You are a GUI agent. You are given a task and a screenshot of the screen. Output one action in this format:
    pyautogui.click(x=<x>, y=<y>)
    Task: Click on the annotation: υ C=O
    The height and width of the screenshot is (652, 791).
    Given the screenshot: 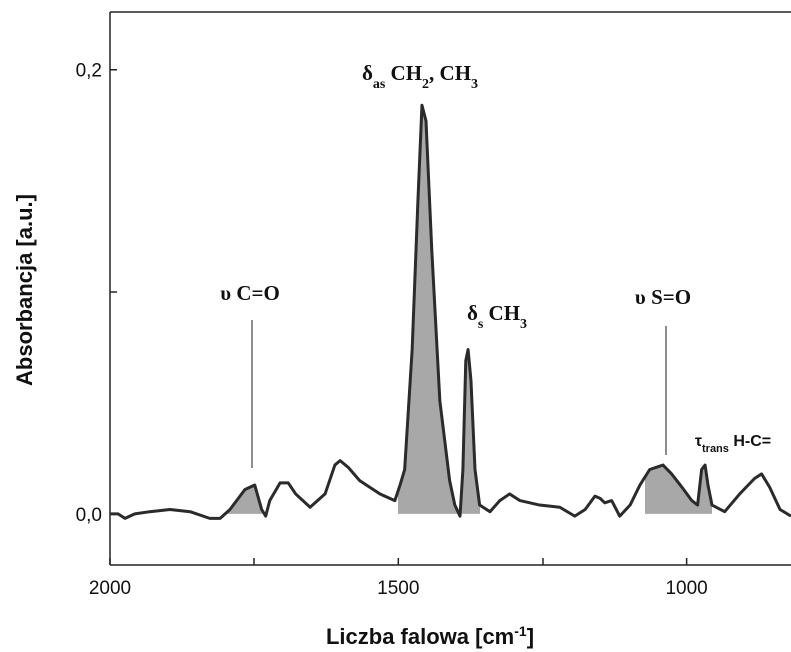 What is the action you would take?
    pyautogui.click(x=250, y=293)
    